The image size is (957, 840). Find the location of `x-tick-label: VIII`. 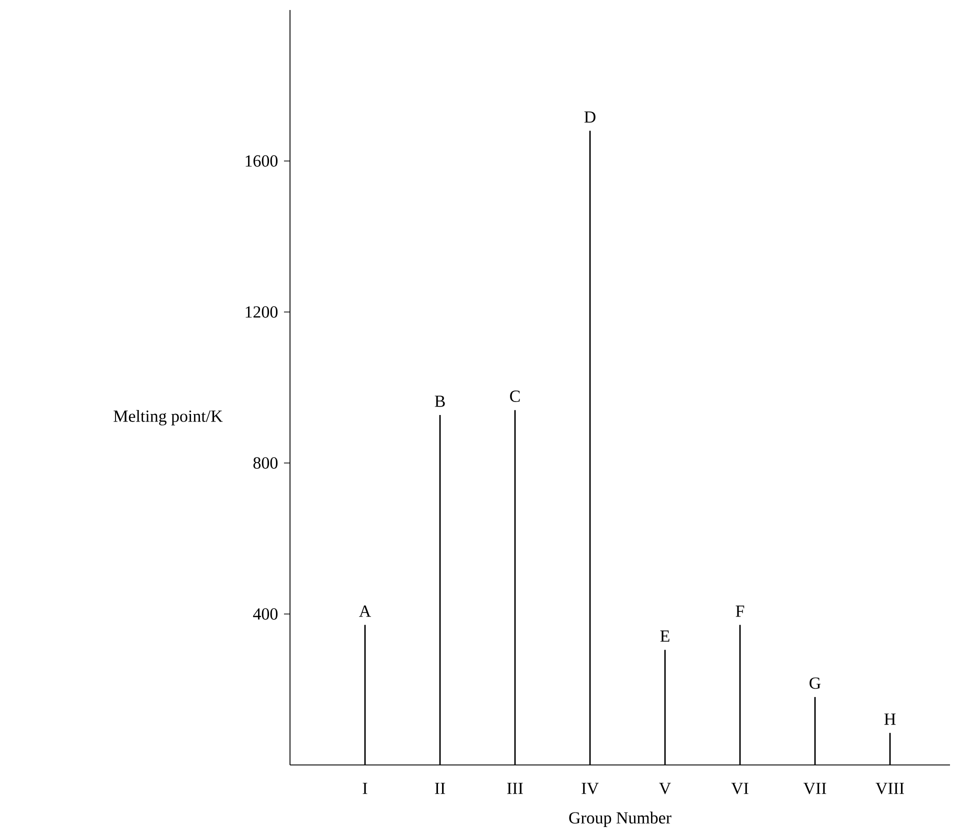

x-tick-label: VIII is located at coordinates (890, 788).